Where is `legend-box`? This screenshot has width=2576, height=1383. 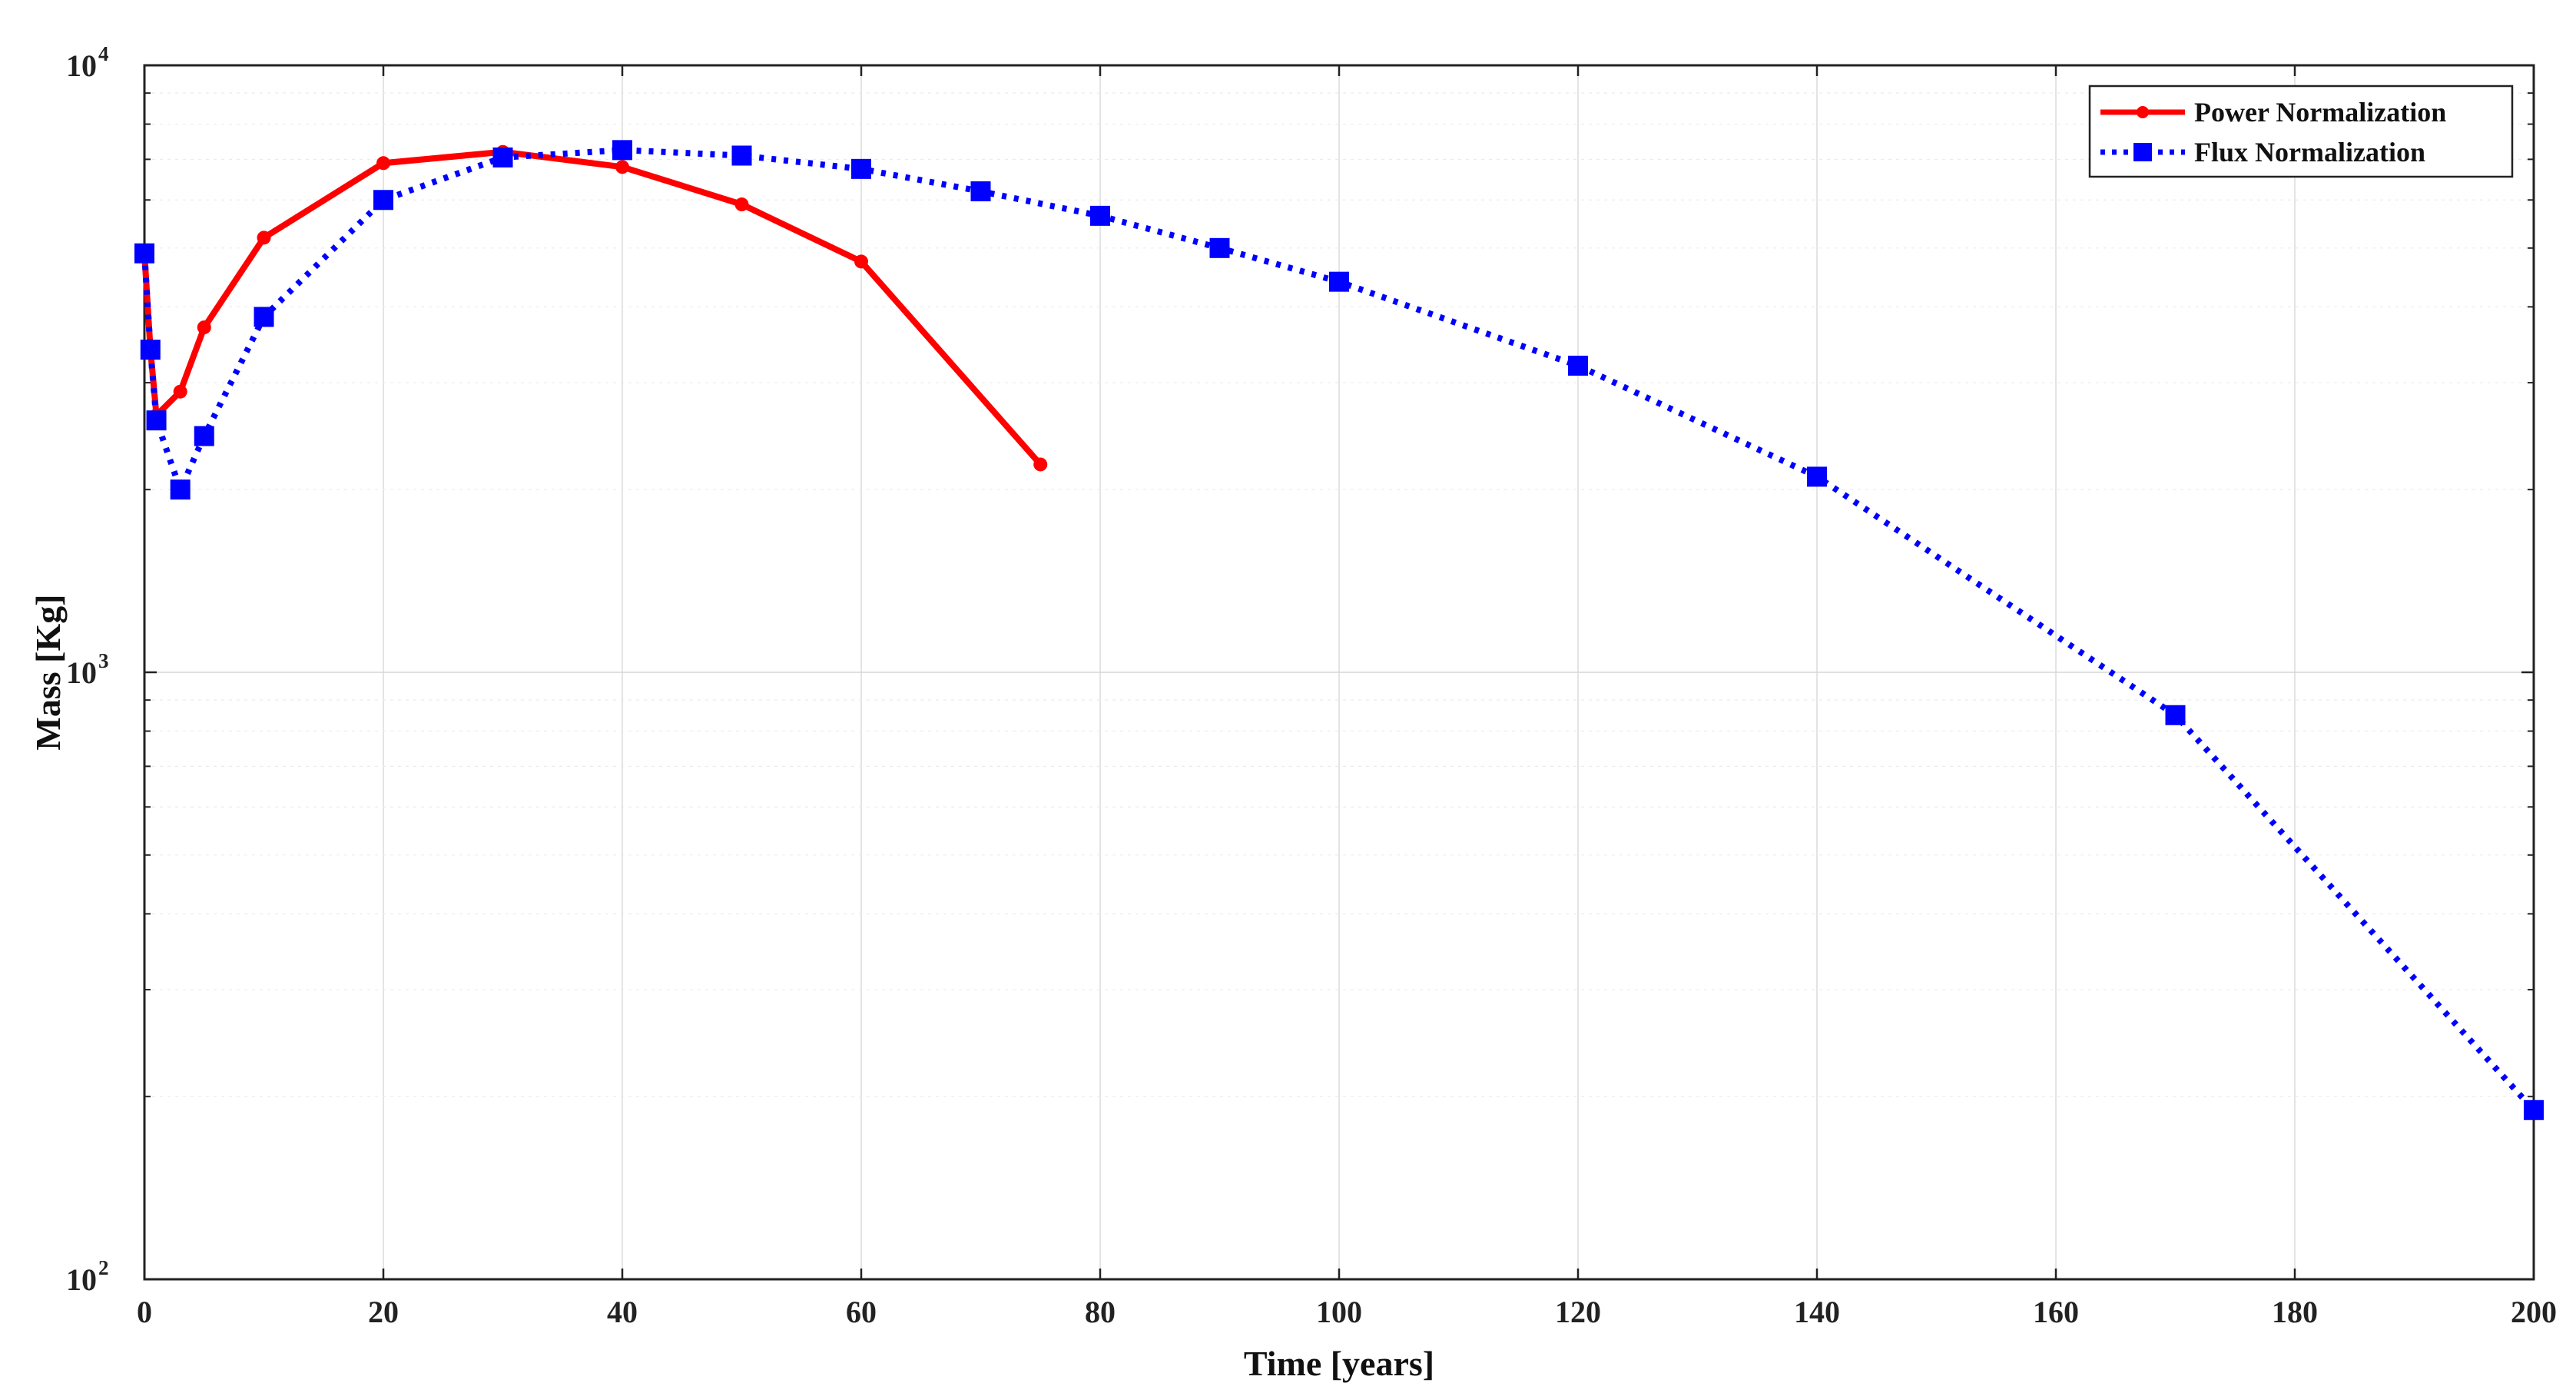
legend-box is located at coordinates (2301, 131).